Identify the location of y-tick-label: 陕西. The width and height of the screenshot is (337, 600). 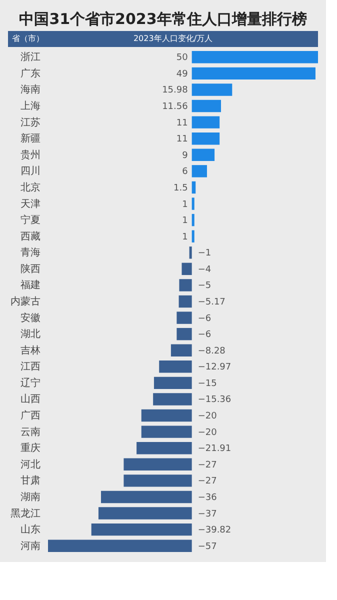
(30, 268).